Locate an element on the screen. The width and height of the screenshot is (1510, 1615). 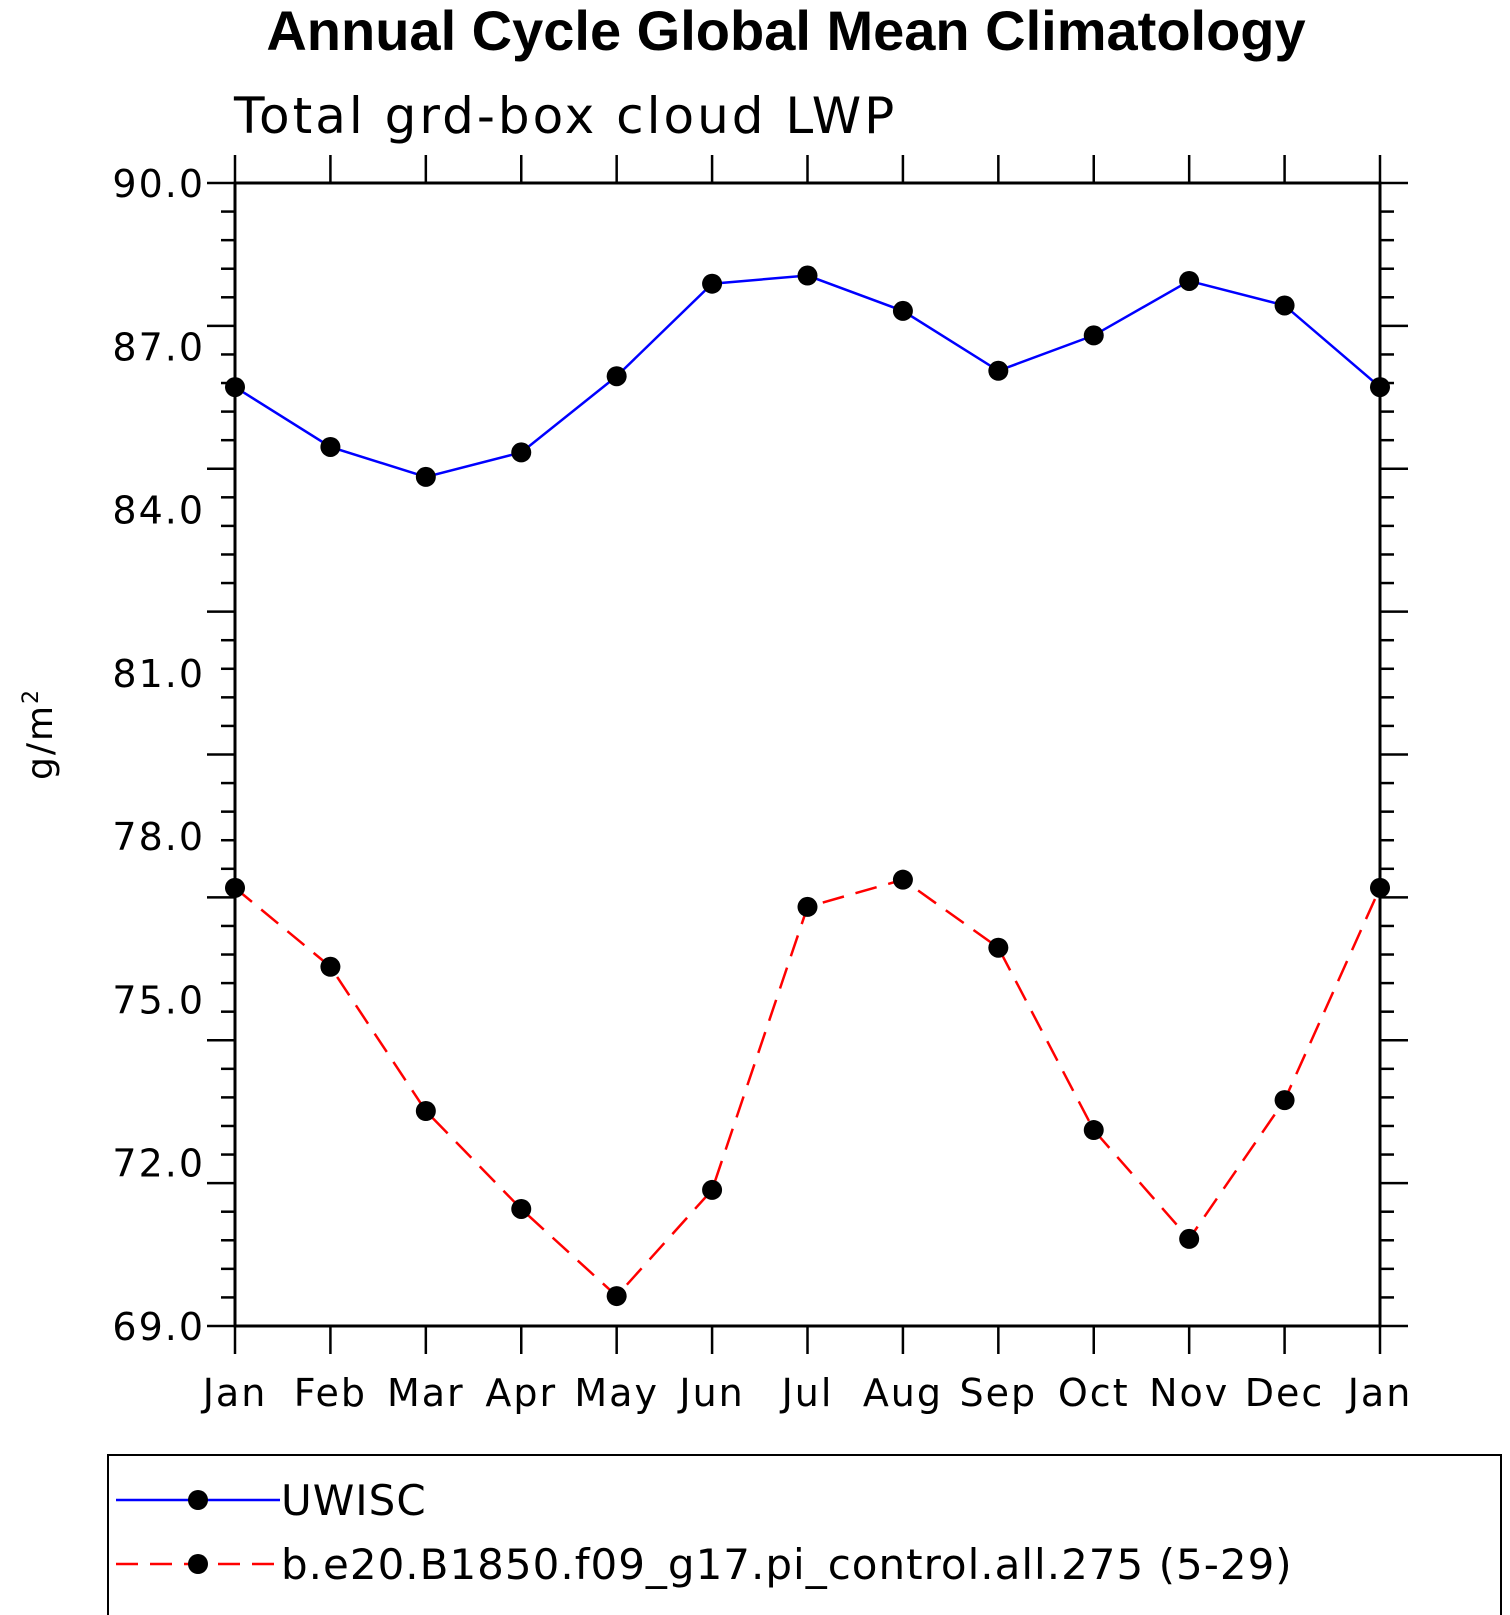
x-tick-label: May is located at coordinates (616, 1393).